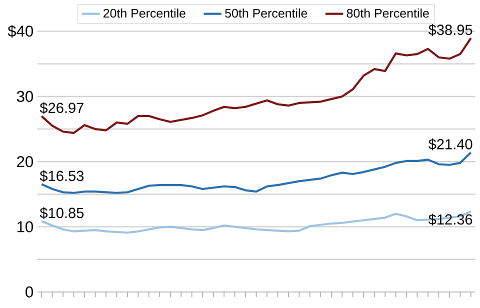  What do you see at coordinates (20, 31) in the screenshot?
I see `y-tick-label: $40` at bounding box center [20, 31].